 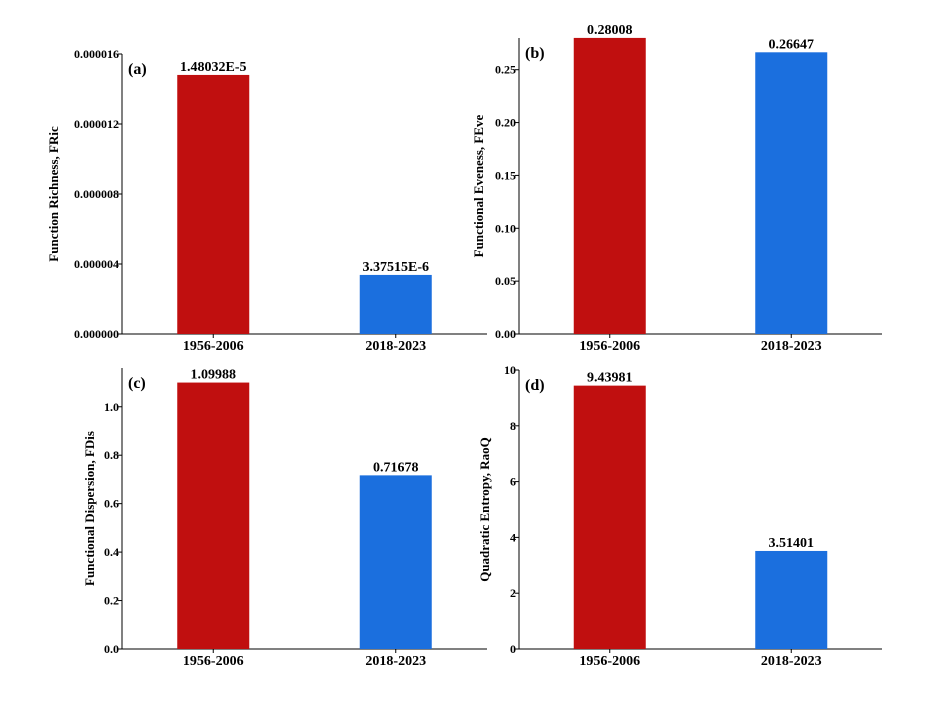 What do you see at coordinates (137, 69) in the screenshot?
I see `panel-label: (a)` at bounding box center [137, 69].